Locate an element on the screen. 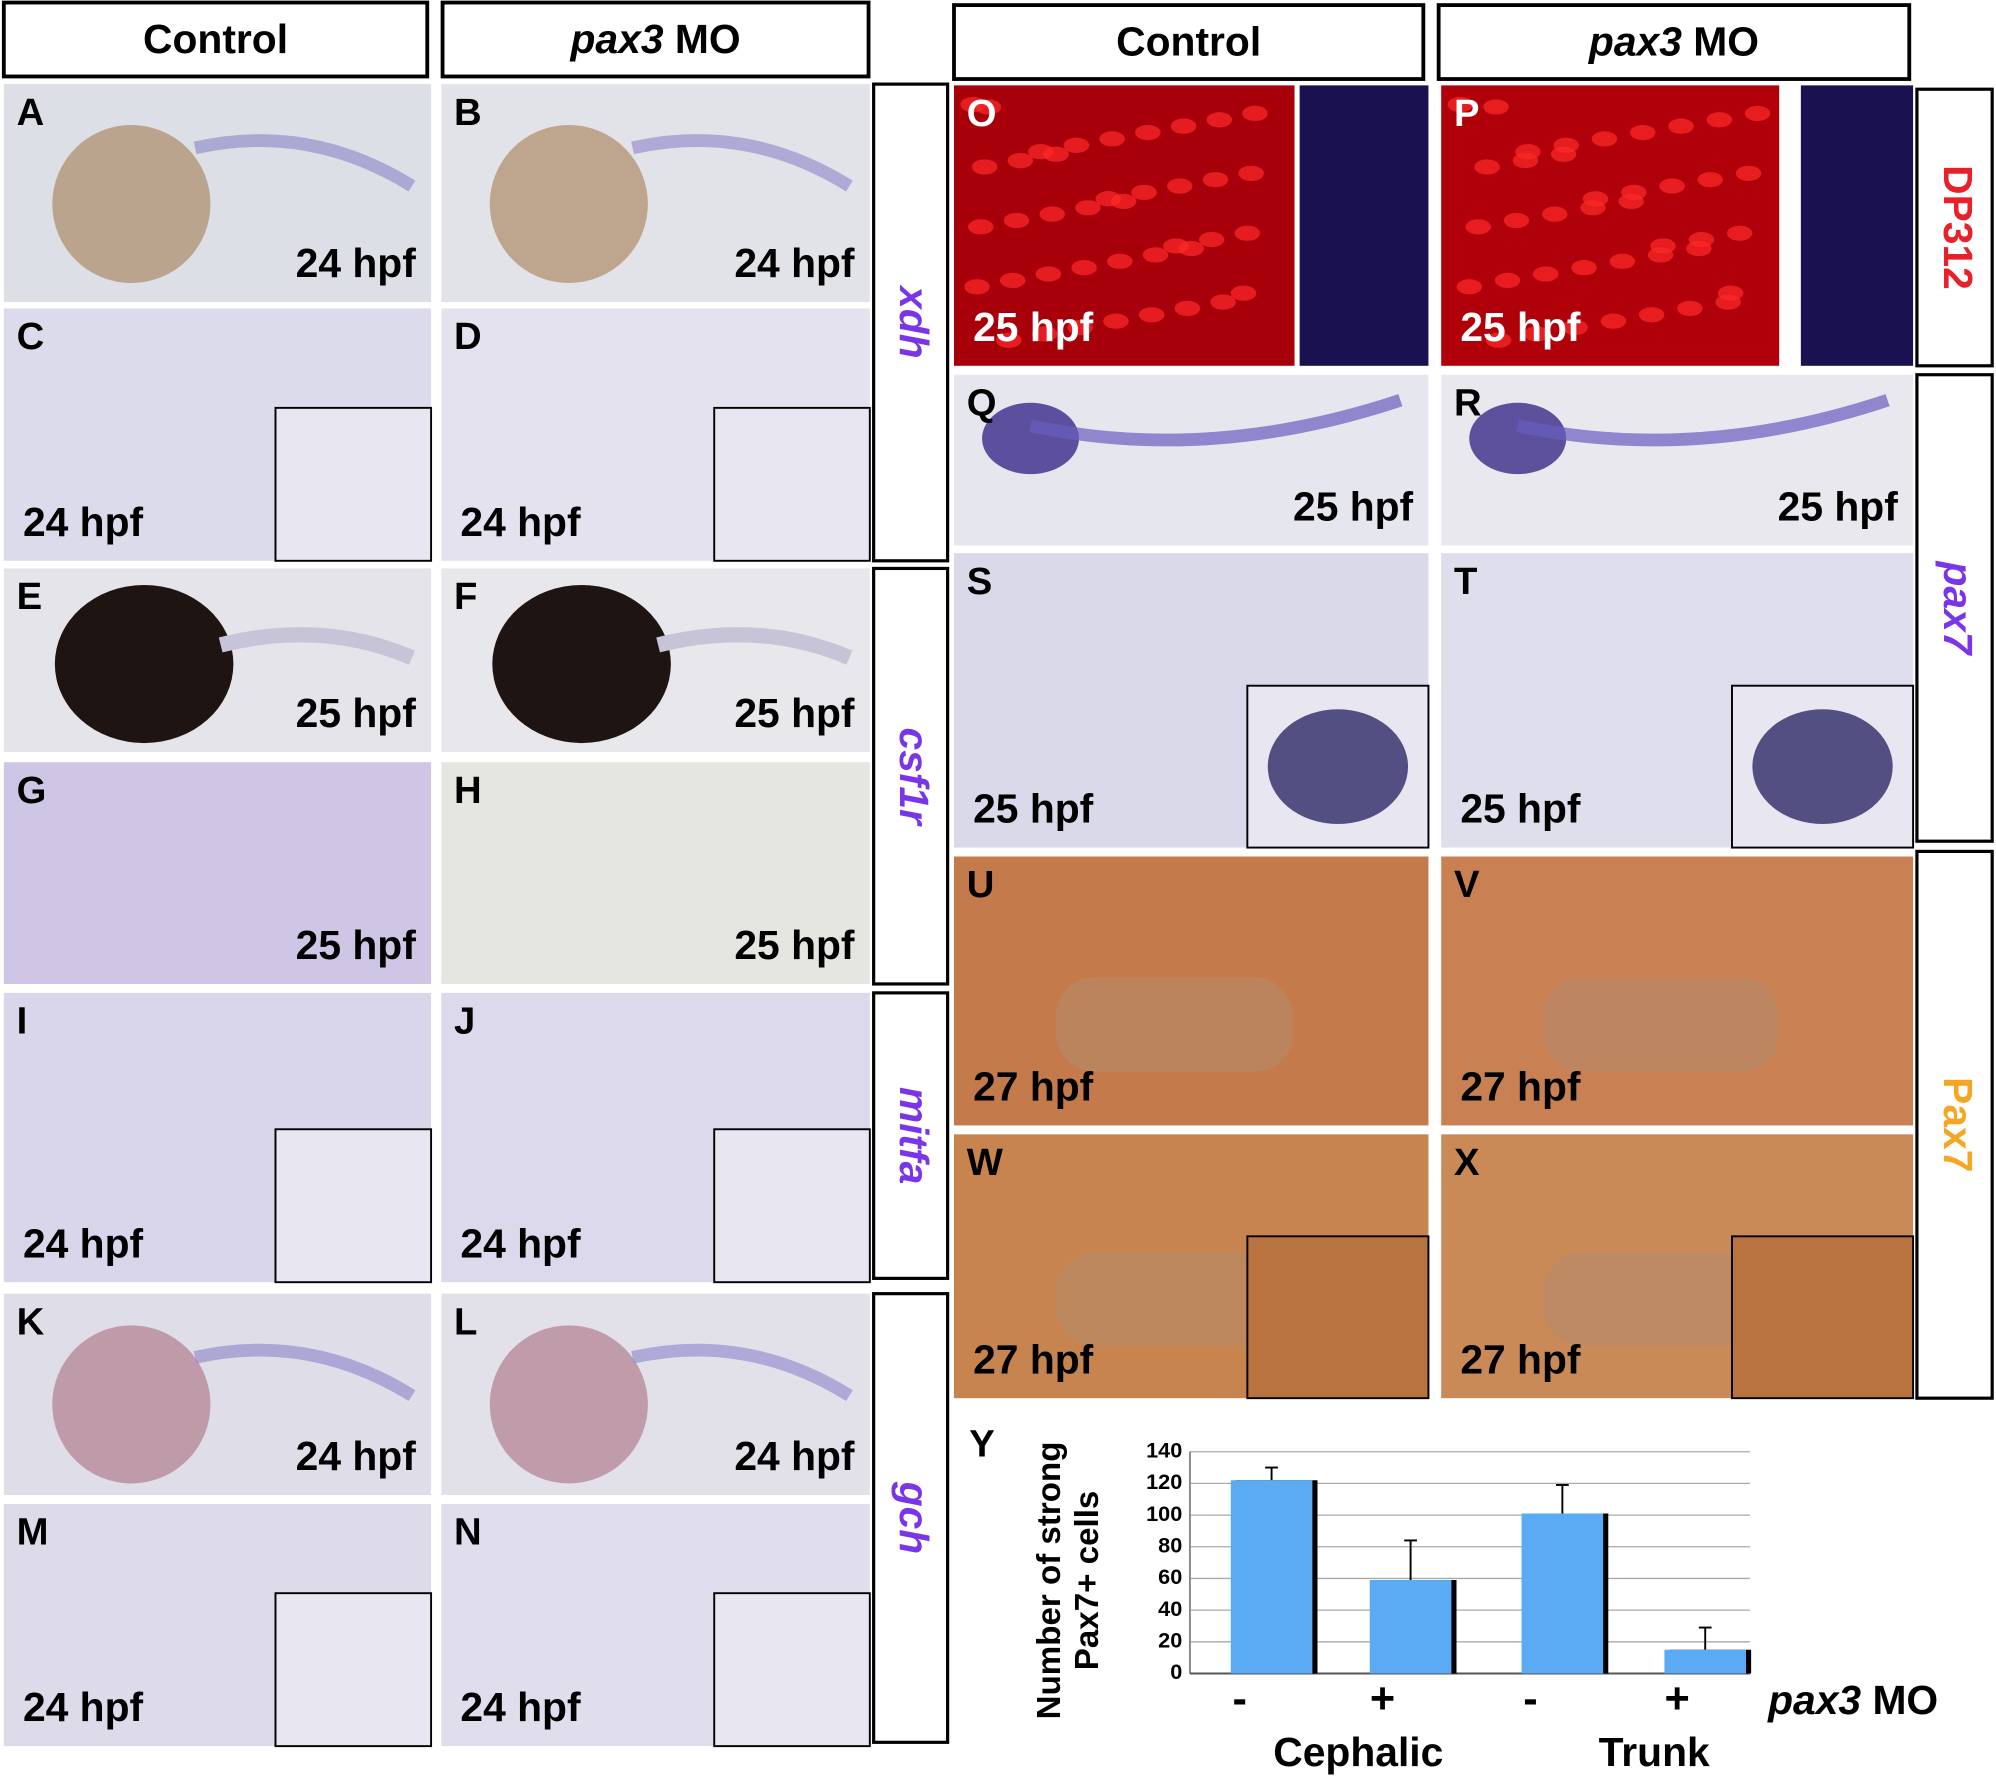 This screenshot has width=1996, height=1778. embryo-head is located at coordinates (1518, 438).